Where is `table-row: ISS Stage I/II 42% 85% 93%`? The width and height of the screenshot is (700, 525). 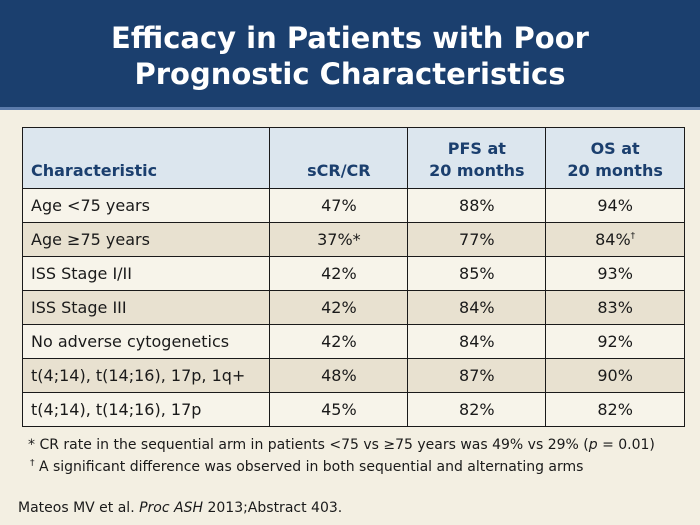
table-row: ISS Stage I/II 42% 85% 93% is located at coordinates (353, 273).